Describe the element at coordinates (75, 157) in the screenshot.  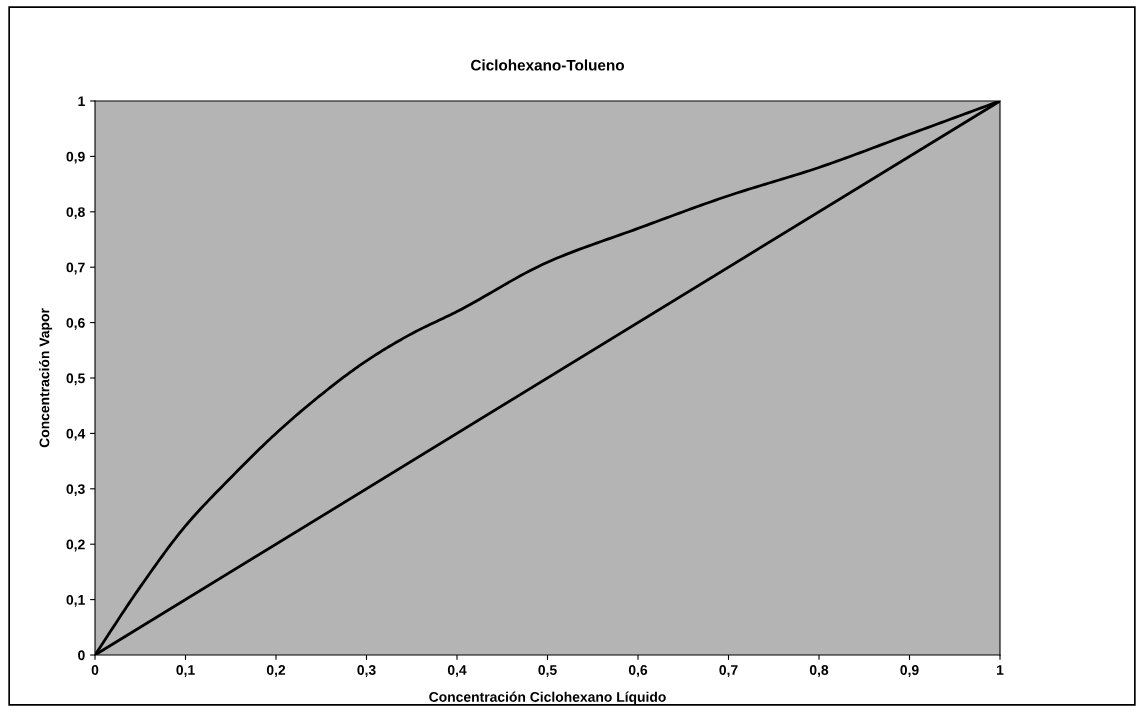
I see `y-tick-label: 0,9` at that location.